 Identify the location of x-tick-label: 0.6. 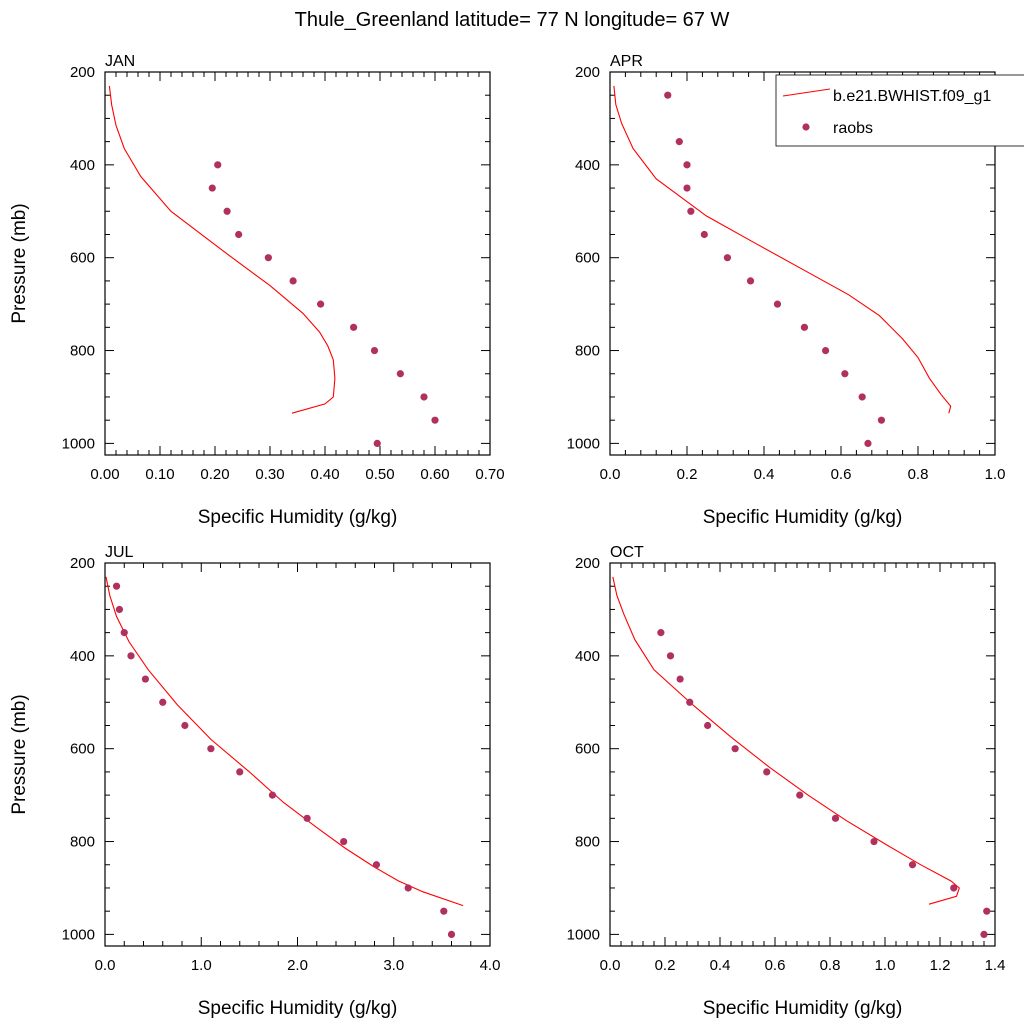
(841, 474).